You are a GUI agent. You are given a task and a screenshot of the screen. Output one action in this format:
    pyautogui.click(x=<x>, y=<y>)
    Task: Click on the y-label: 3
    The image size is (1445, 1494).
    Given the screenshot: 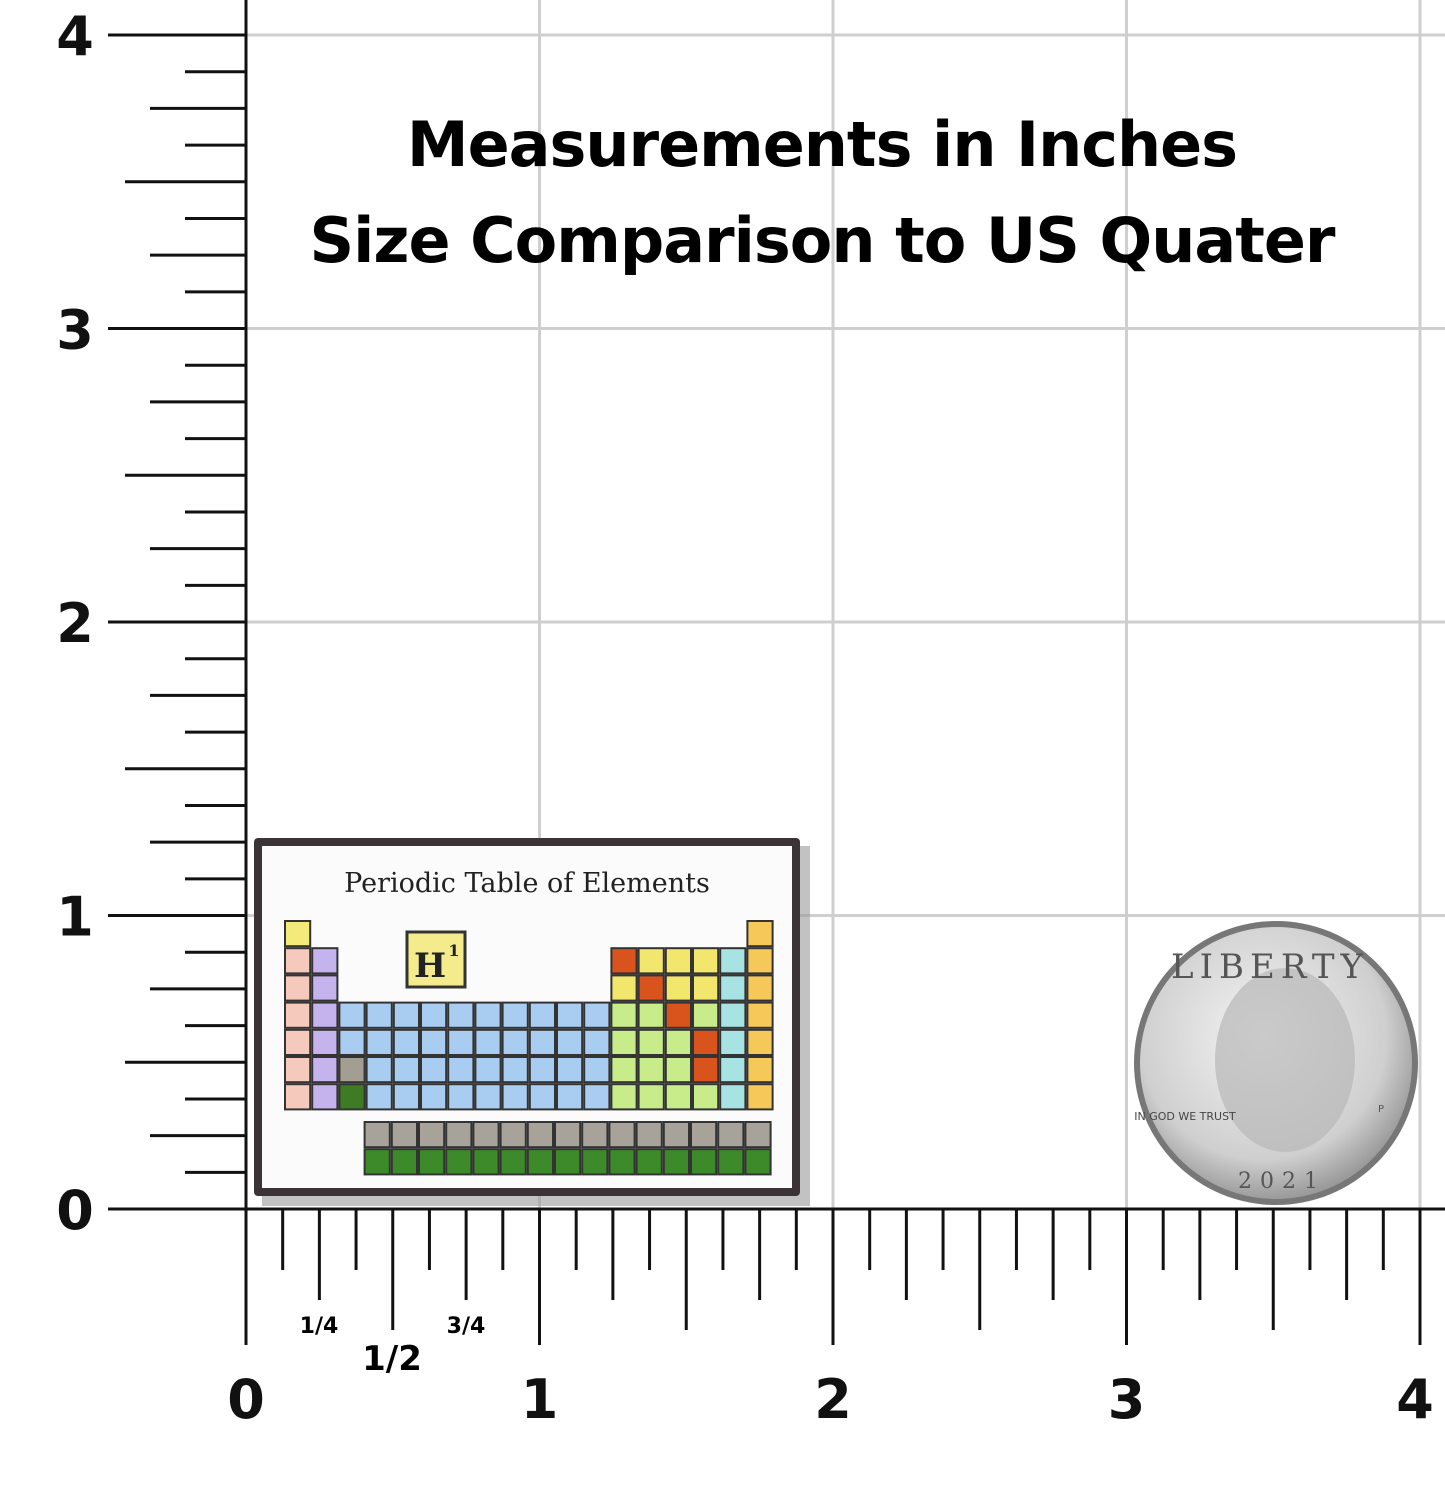 What is the action you would take?
    pyautogui.click(x=75, y=330)
    